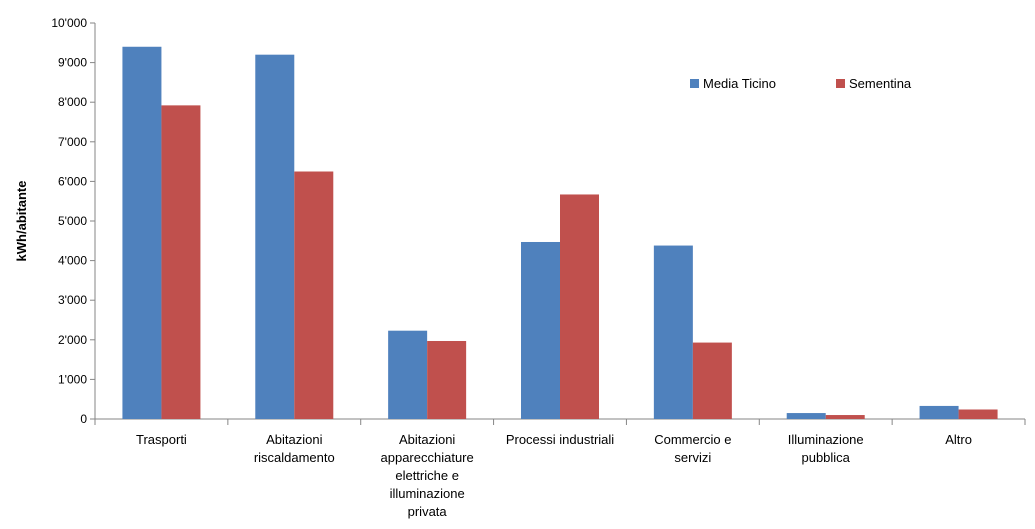 Image resolution: width=1035 pixels, height=529 pixels. Describe the element at coordinates (72, 261) in the screenshot. I see `y-tick-label: 4'000` at that location.